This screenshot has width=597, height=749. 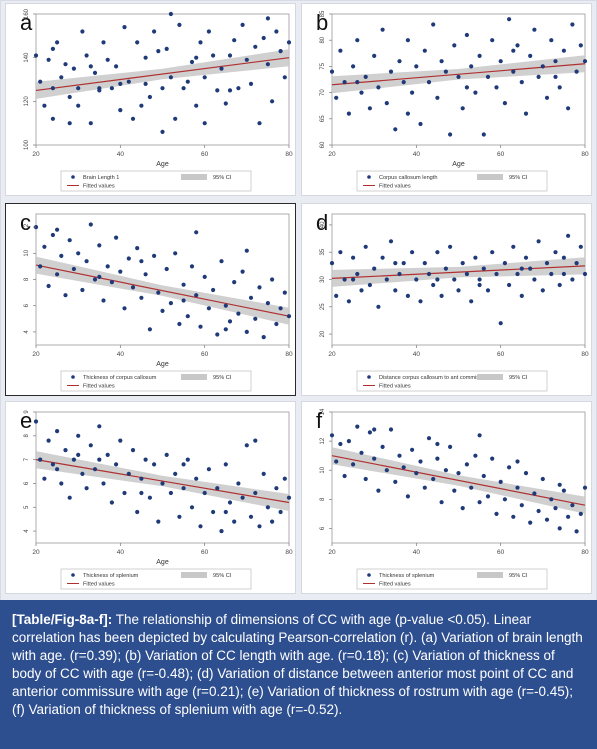 What do you see at coordinates (323, 251) in the screenshot?
I see `y-tick-label: 35` at bounding box center [323, 251].